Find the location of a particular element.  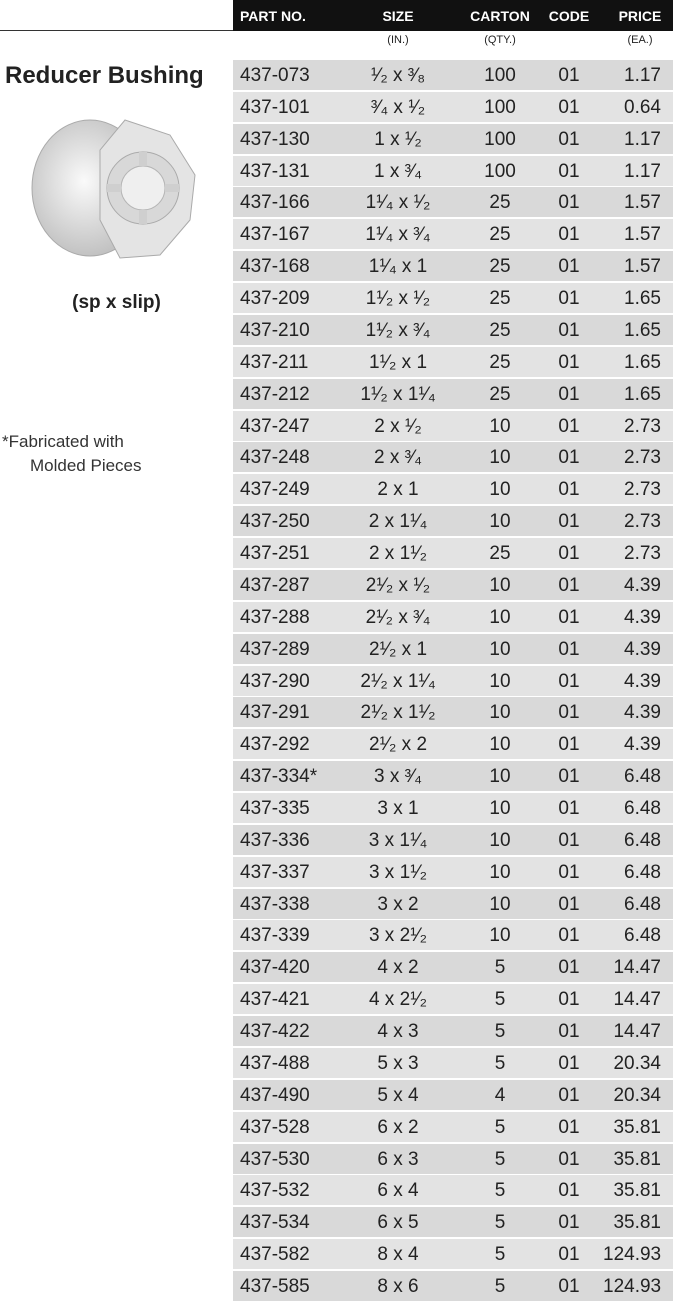

table-cell: 437-101 is located at coordinates (275, 107).